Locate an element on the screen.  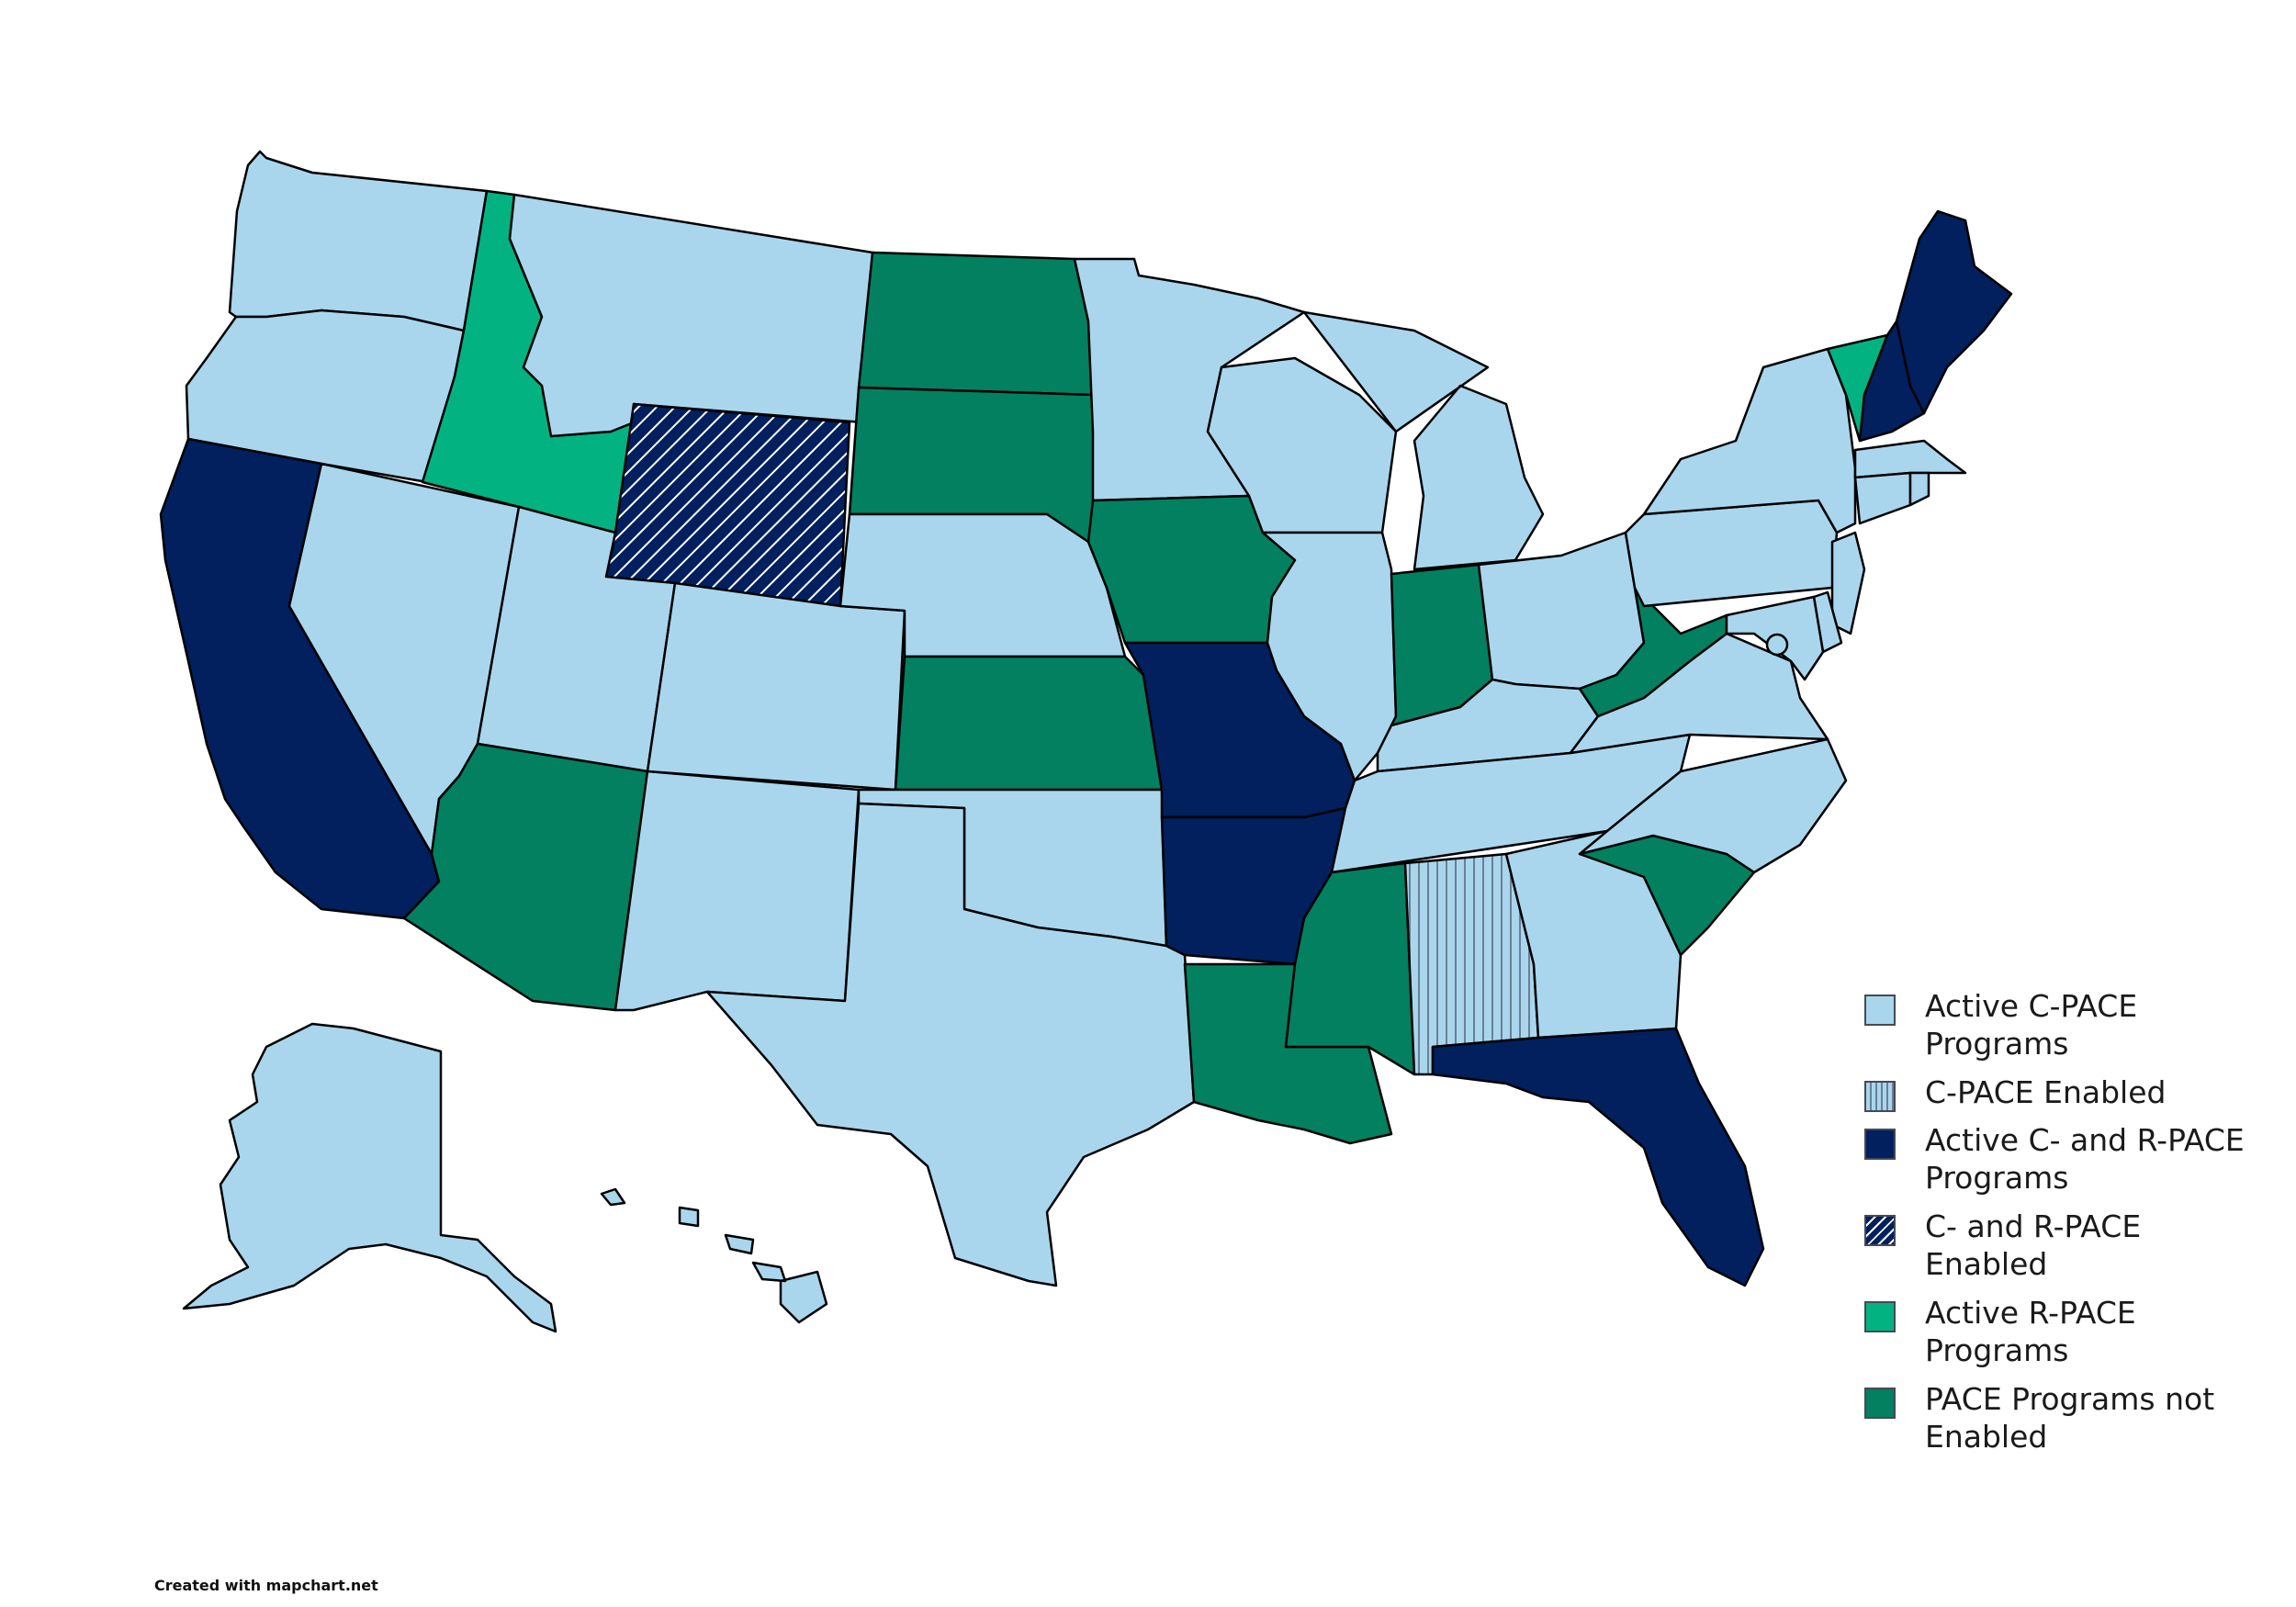
state-dc is located at coordinates (1777, 645).